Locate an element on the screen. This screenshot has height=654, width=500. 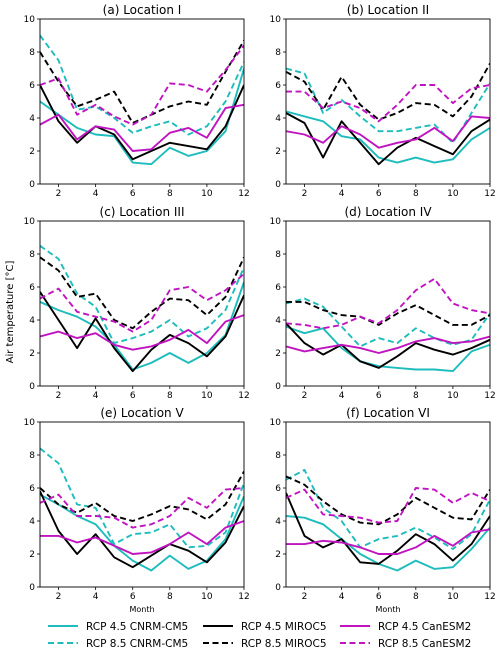
panel-title: (d) Location IV is located at coordinates (388, 212).